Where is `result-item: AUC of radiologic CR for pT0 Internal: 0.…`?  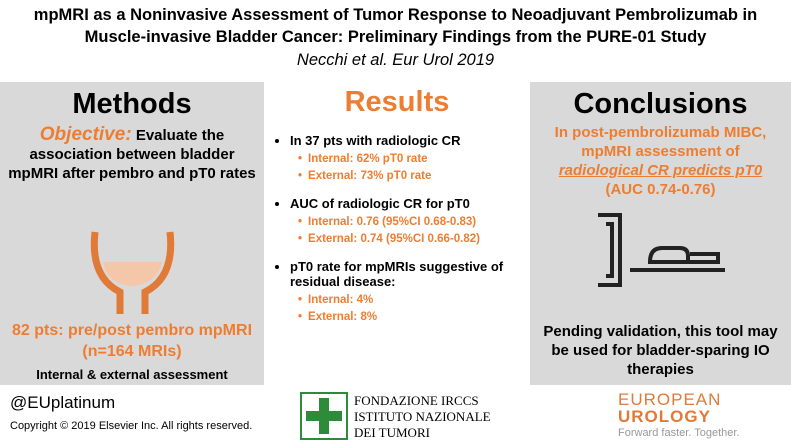 result-item: AUC of radiologic CR for pT0 Internal: 0.… is located at coordinates (410, 220).